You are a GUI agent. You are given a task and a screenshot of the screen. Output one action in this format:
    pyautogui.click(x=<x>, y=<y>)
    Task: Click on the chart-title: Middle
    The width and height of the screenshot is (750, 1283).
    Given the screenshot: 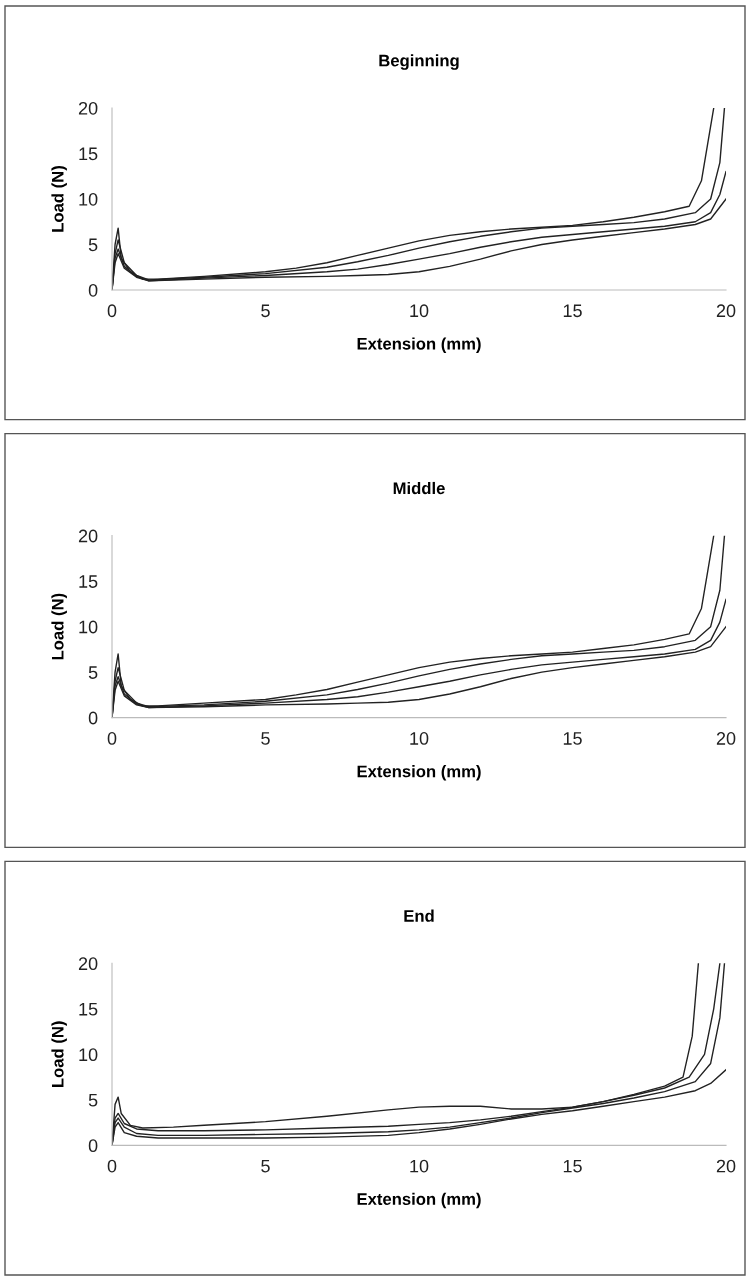 What is the action you would take?
    pyautogui.click(x=419, y=488)
    